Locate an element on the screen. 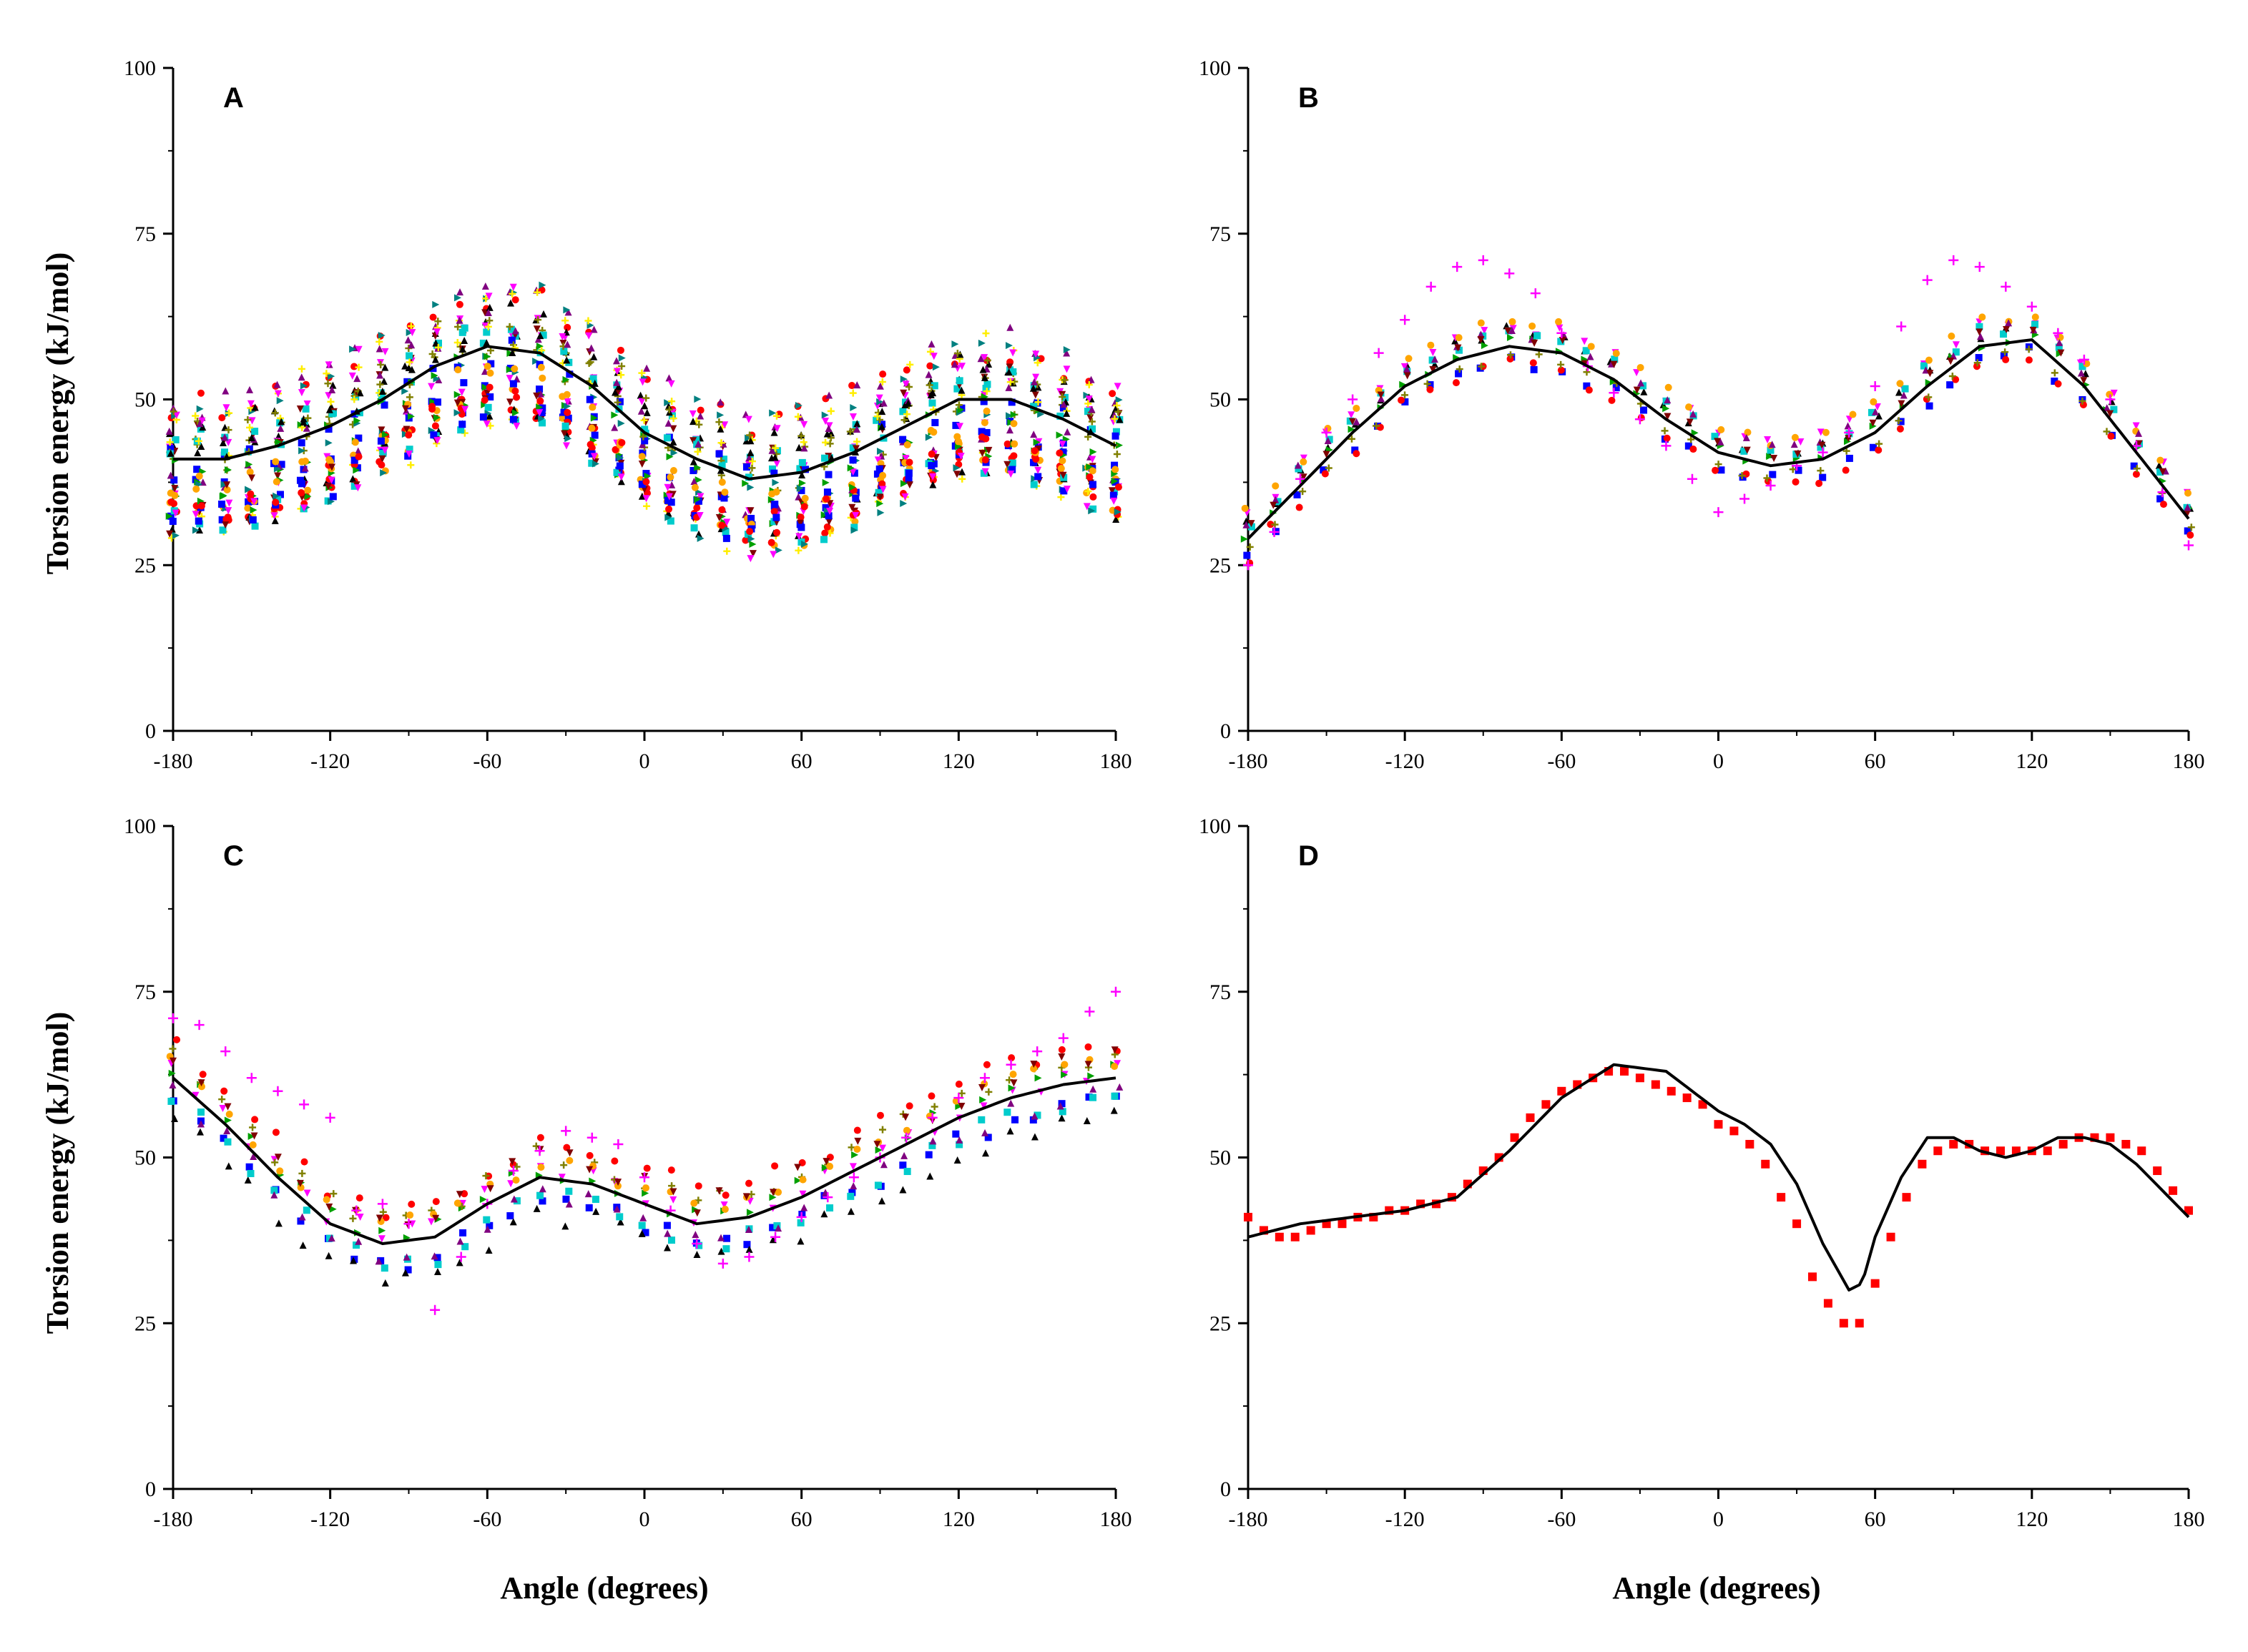 This screenshot has width=2248, height=1652. y-tick-label: 100 is located at coordinates (140, 68).